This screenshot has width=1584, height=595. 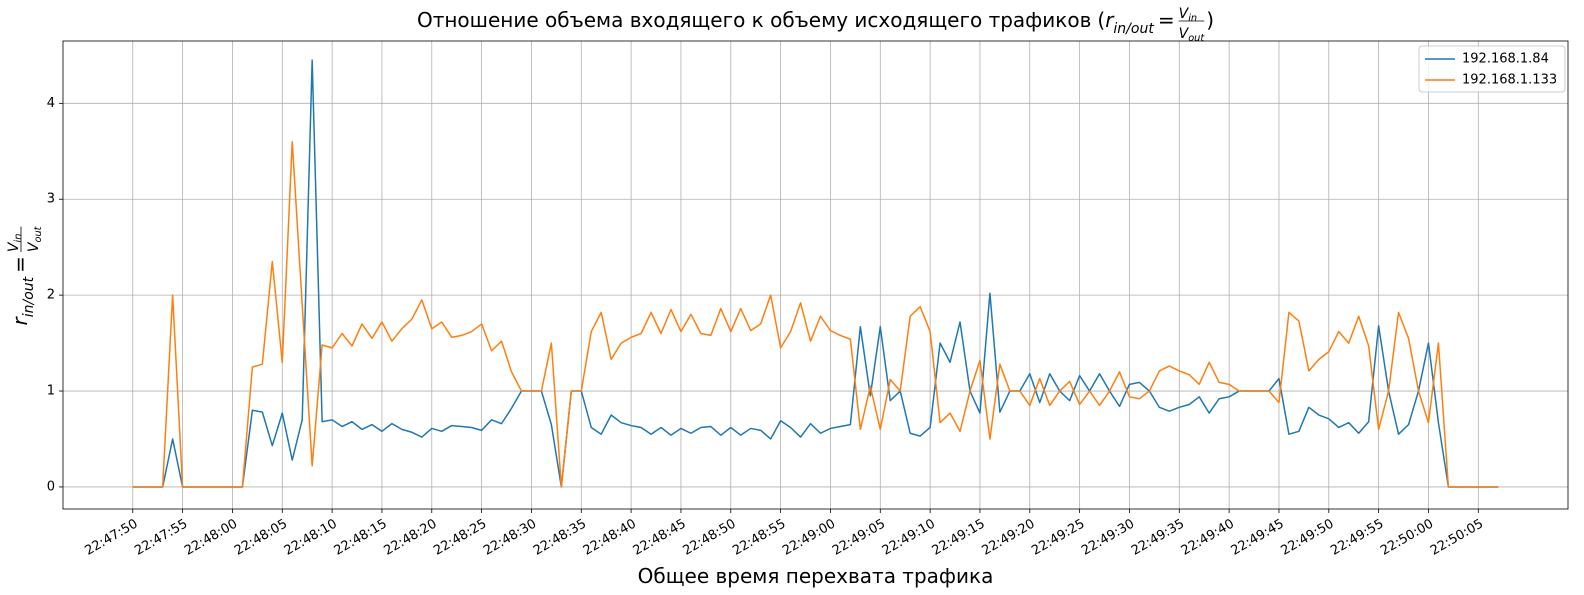 What do you see at coordinates (51, 199) in the screenshot?
I see `y-tick-label: 3` at bounding box center [51, 199].